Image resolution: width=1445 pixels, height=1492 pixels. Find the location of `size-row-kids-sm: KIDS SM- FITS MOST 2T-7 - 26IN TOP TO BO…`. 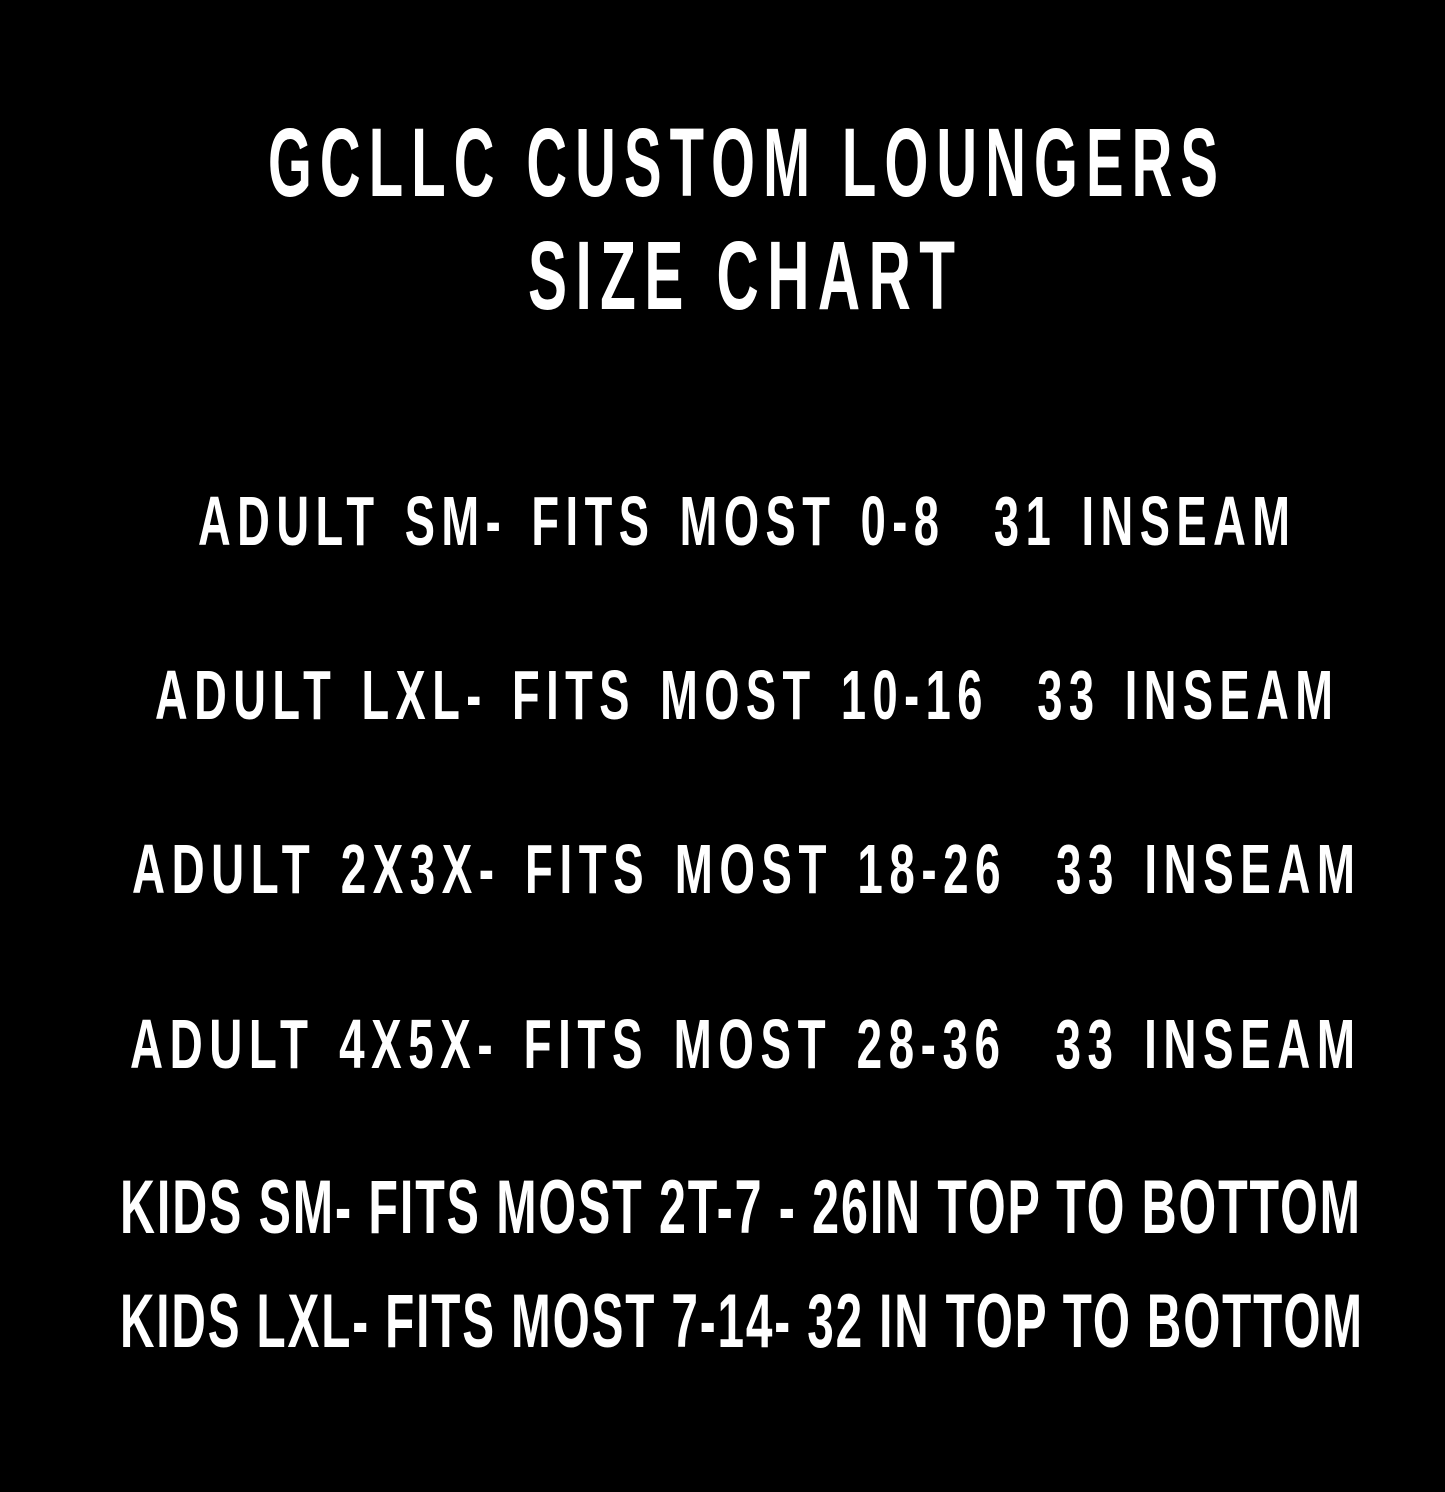

size-row-kids-sm: KIDS SM- FITS MOST 2T-7 - 26IN TOP TO BO… is located at coordinates (741, 1207).